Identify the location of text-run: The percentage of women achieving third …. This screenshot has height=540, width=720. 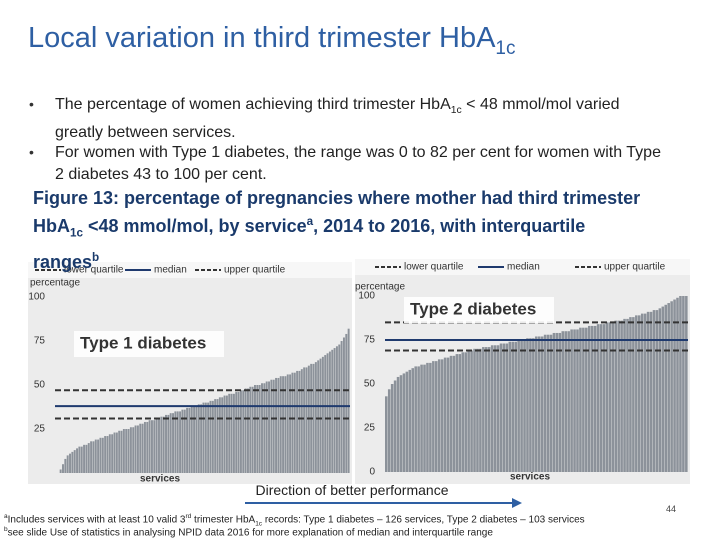
(253, 104).